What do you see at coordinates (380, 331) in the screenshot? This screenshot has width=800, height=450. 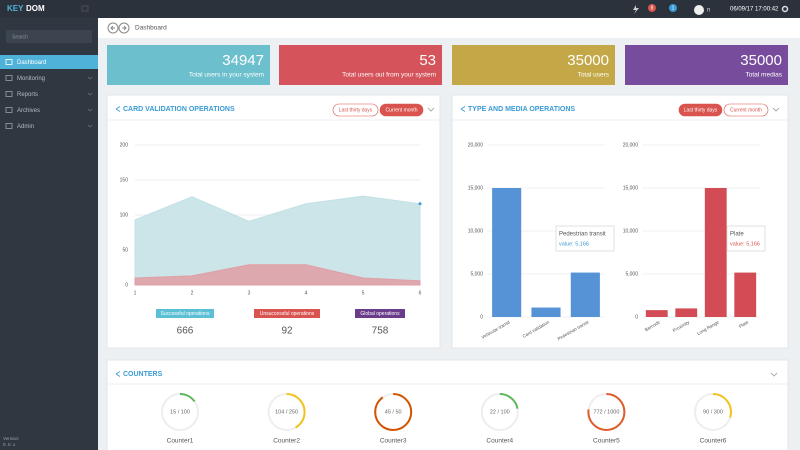 I see `total-value: 758` at bounding box center [380, 331].